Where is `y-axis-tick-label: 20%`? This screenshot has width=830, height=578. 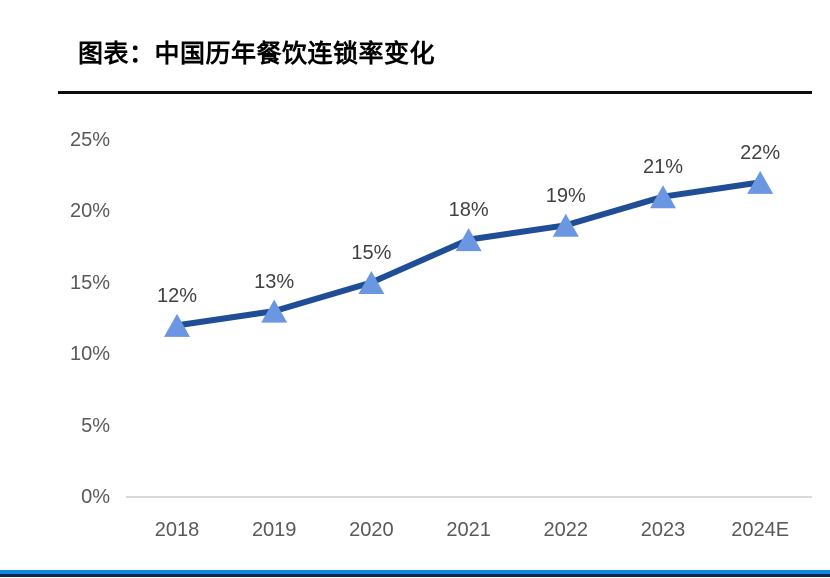 y-axis-tick-label: 20% is located at coordinates (89, 211).